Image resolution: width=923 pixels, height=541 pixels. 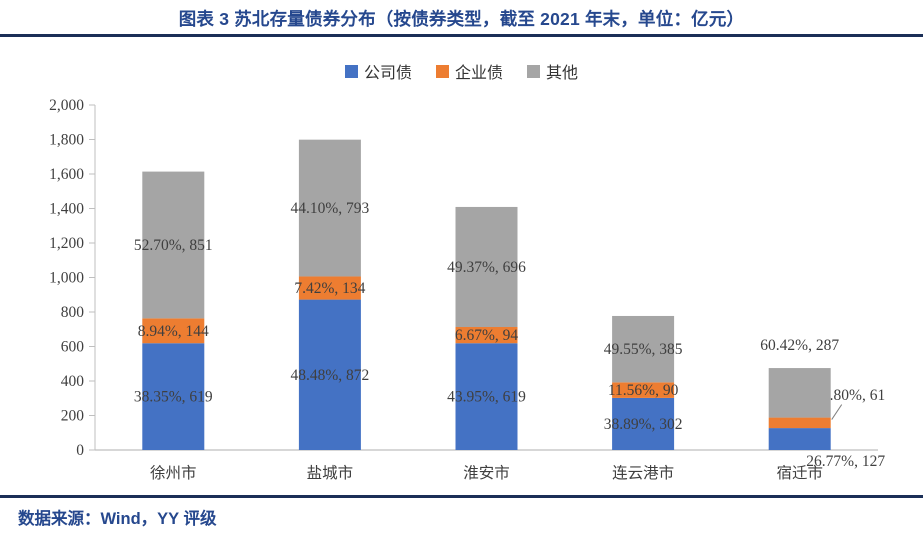 I want to click on x-axis-label: 盐城市, so click(x=330, y=473).